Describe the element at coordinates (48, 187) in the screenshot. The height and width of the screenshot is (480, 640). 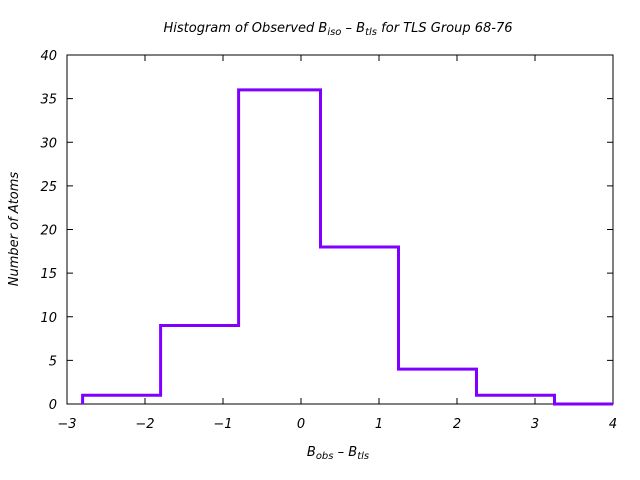
I see `y-tick-label: 25` at that location.